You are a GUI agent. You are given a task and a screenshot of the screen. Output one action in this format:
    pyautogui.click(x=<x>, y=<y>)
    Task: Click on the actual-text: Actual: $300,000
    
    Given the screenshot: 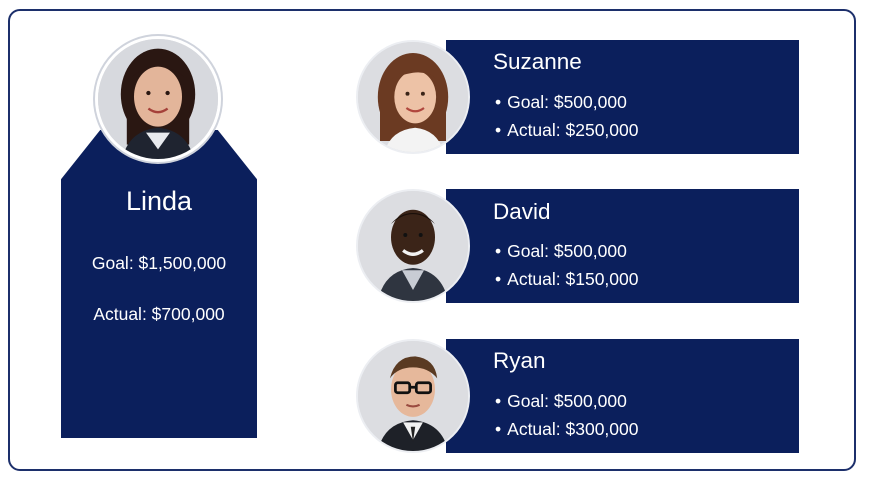 What is the action you would take?
    pyautogui.click(x=573, y=429)
    